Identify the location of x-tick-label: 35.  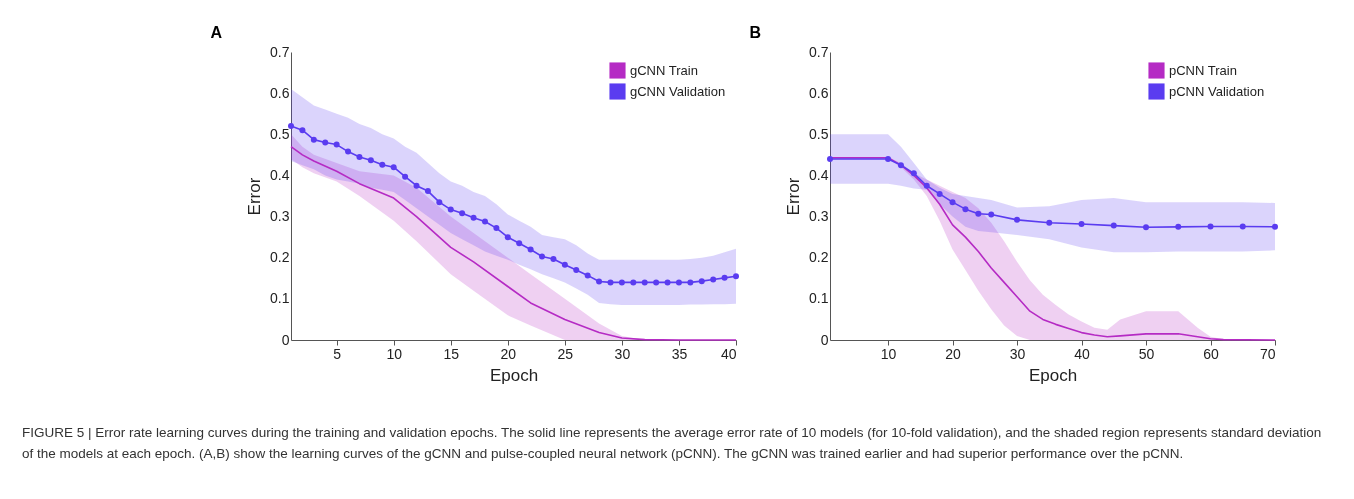
(679, 353).